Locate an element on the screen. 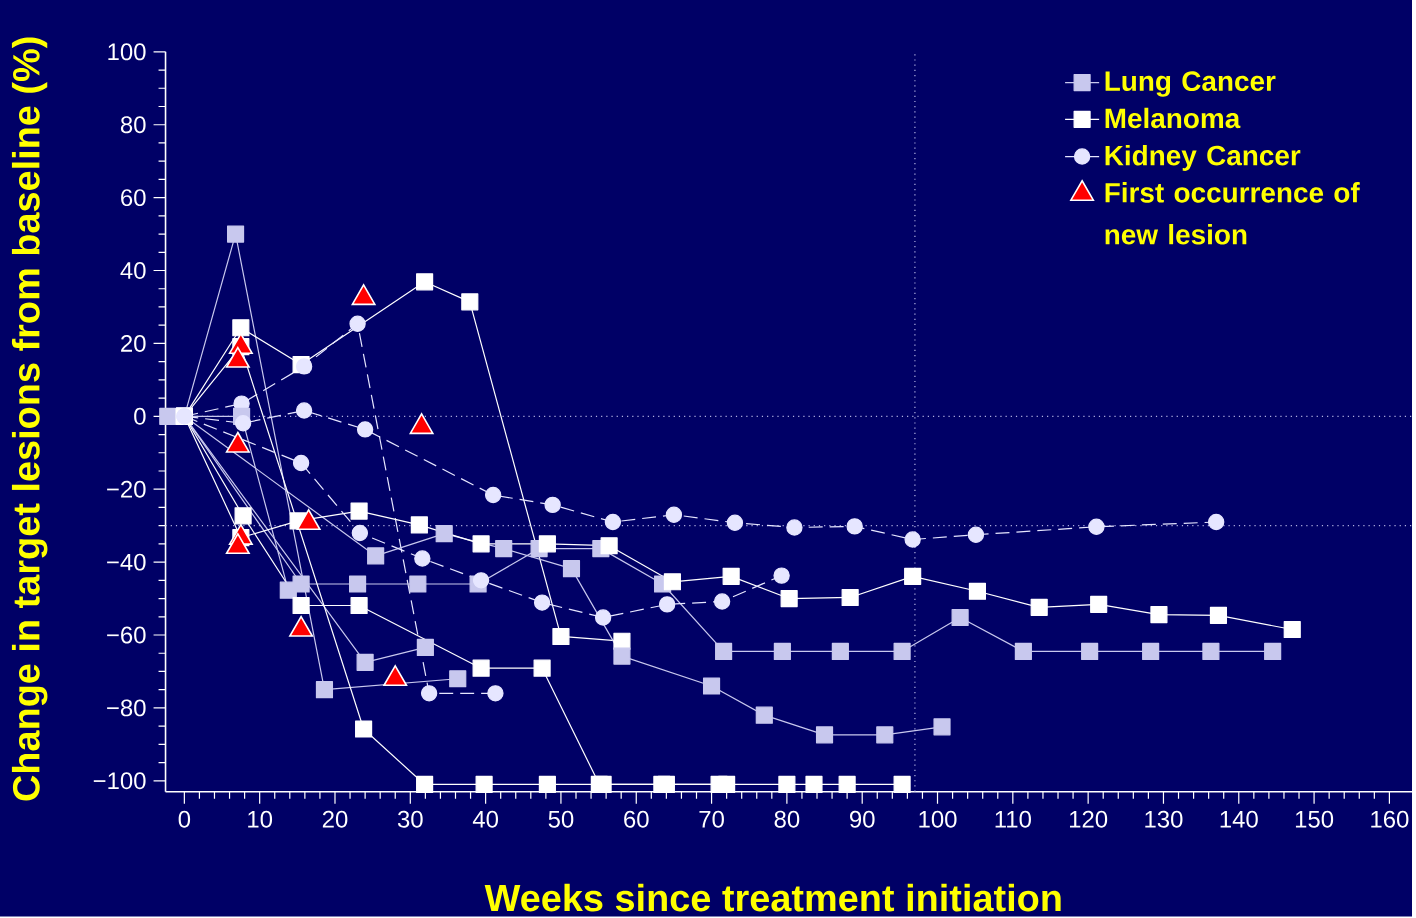 The height and width of the screenshot is (918, 1416). x-tick-label: 20 is located at coordinates (335, 819).